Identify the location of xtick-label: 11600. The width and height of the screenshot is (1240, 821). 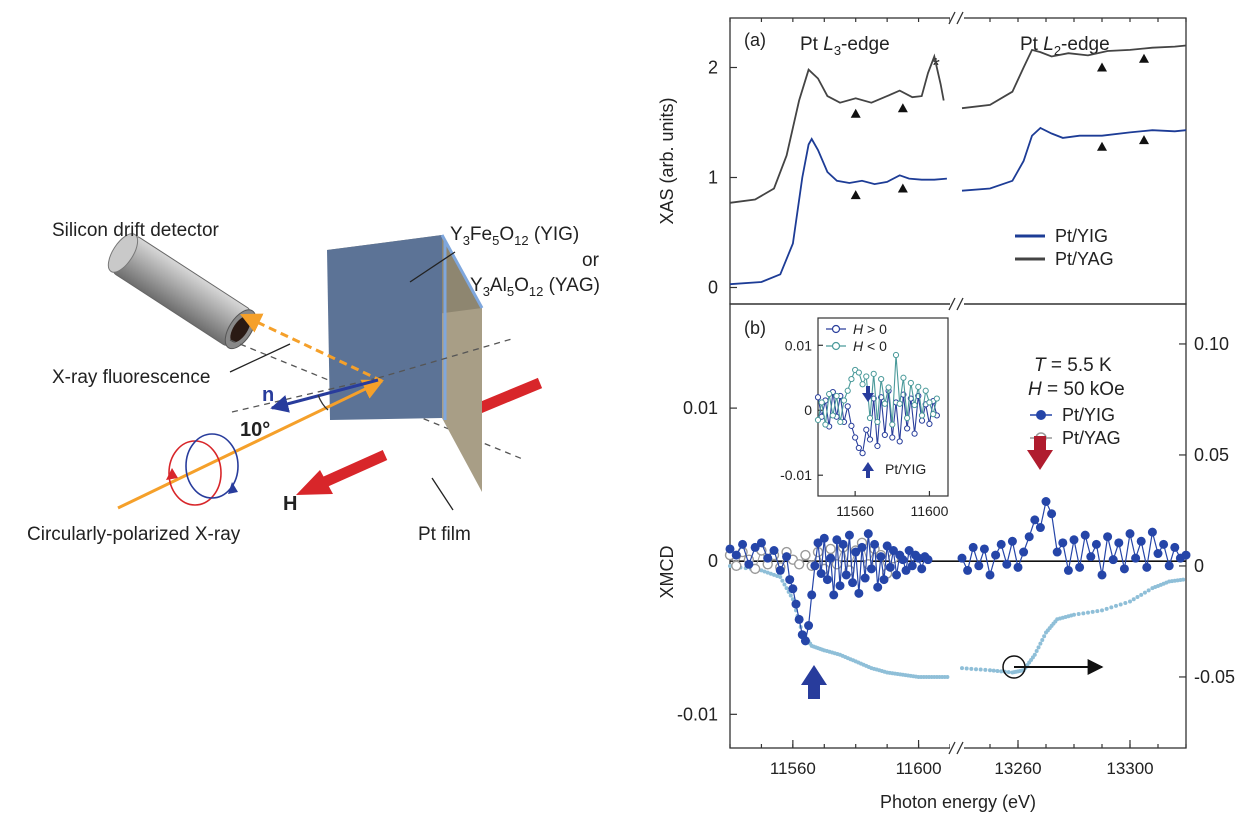
(919, 768).